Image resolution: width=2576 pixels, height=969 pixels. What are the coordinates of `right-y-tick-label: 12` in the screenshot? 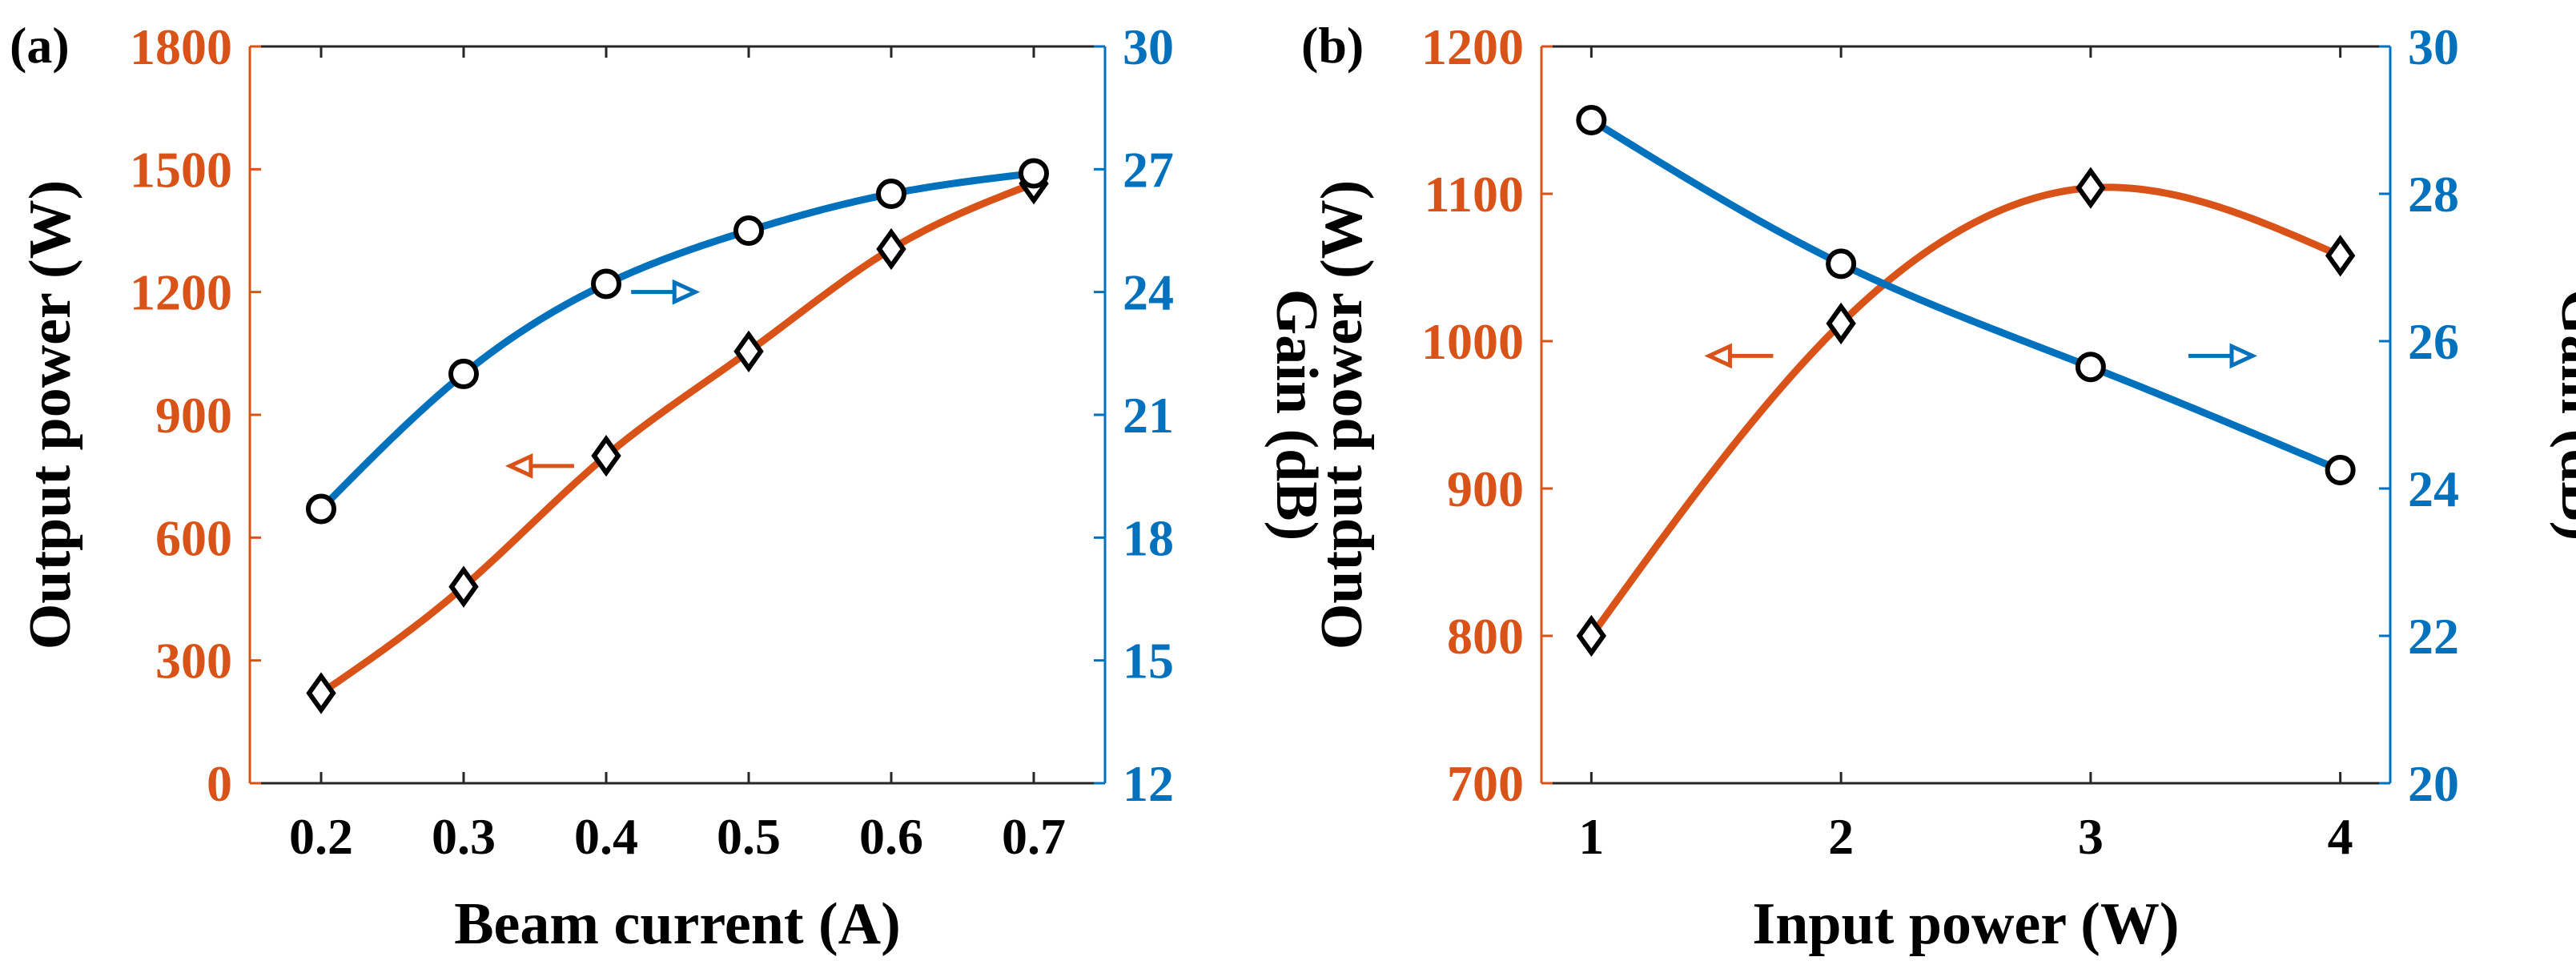 It's located at (1148, 783).